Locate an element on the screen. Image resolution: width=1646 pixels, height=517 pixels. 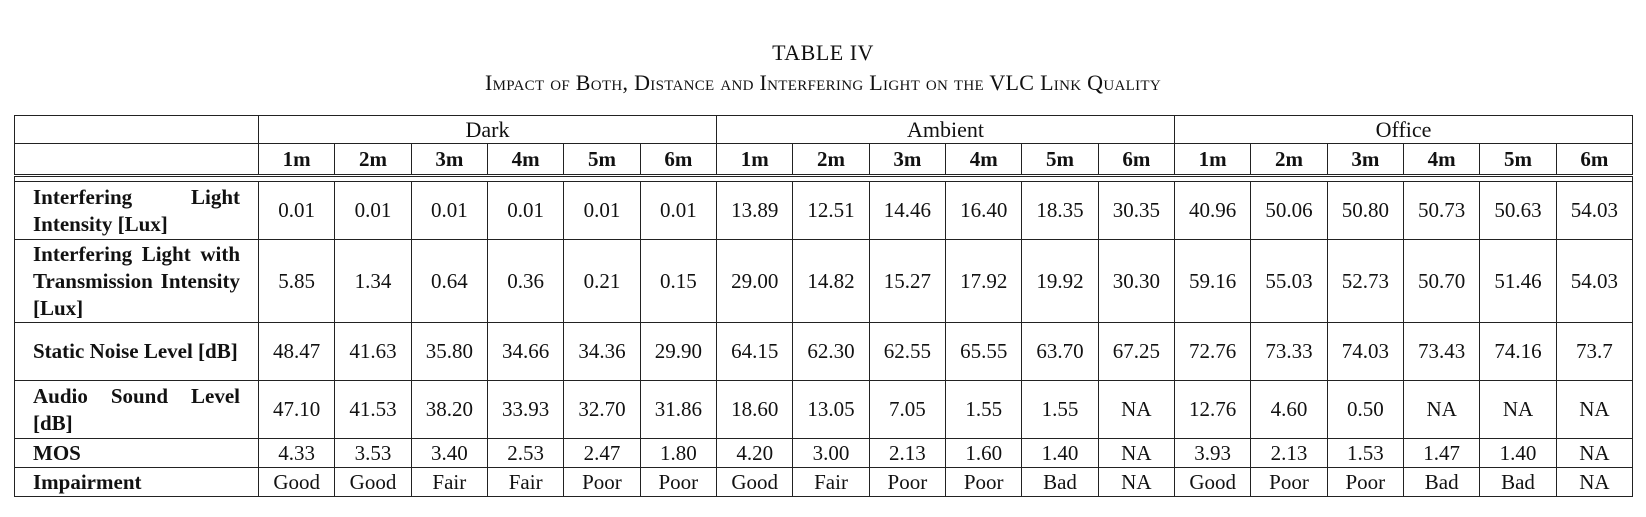
value-cell: 0.36 is located at coordinates (525, 281).